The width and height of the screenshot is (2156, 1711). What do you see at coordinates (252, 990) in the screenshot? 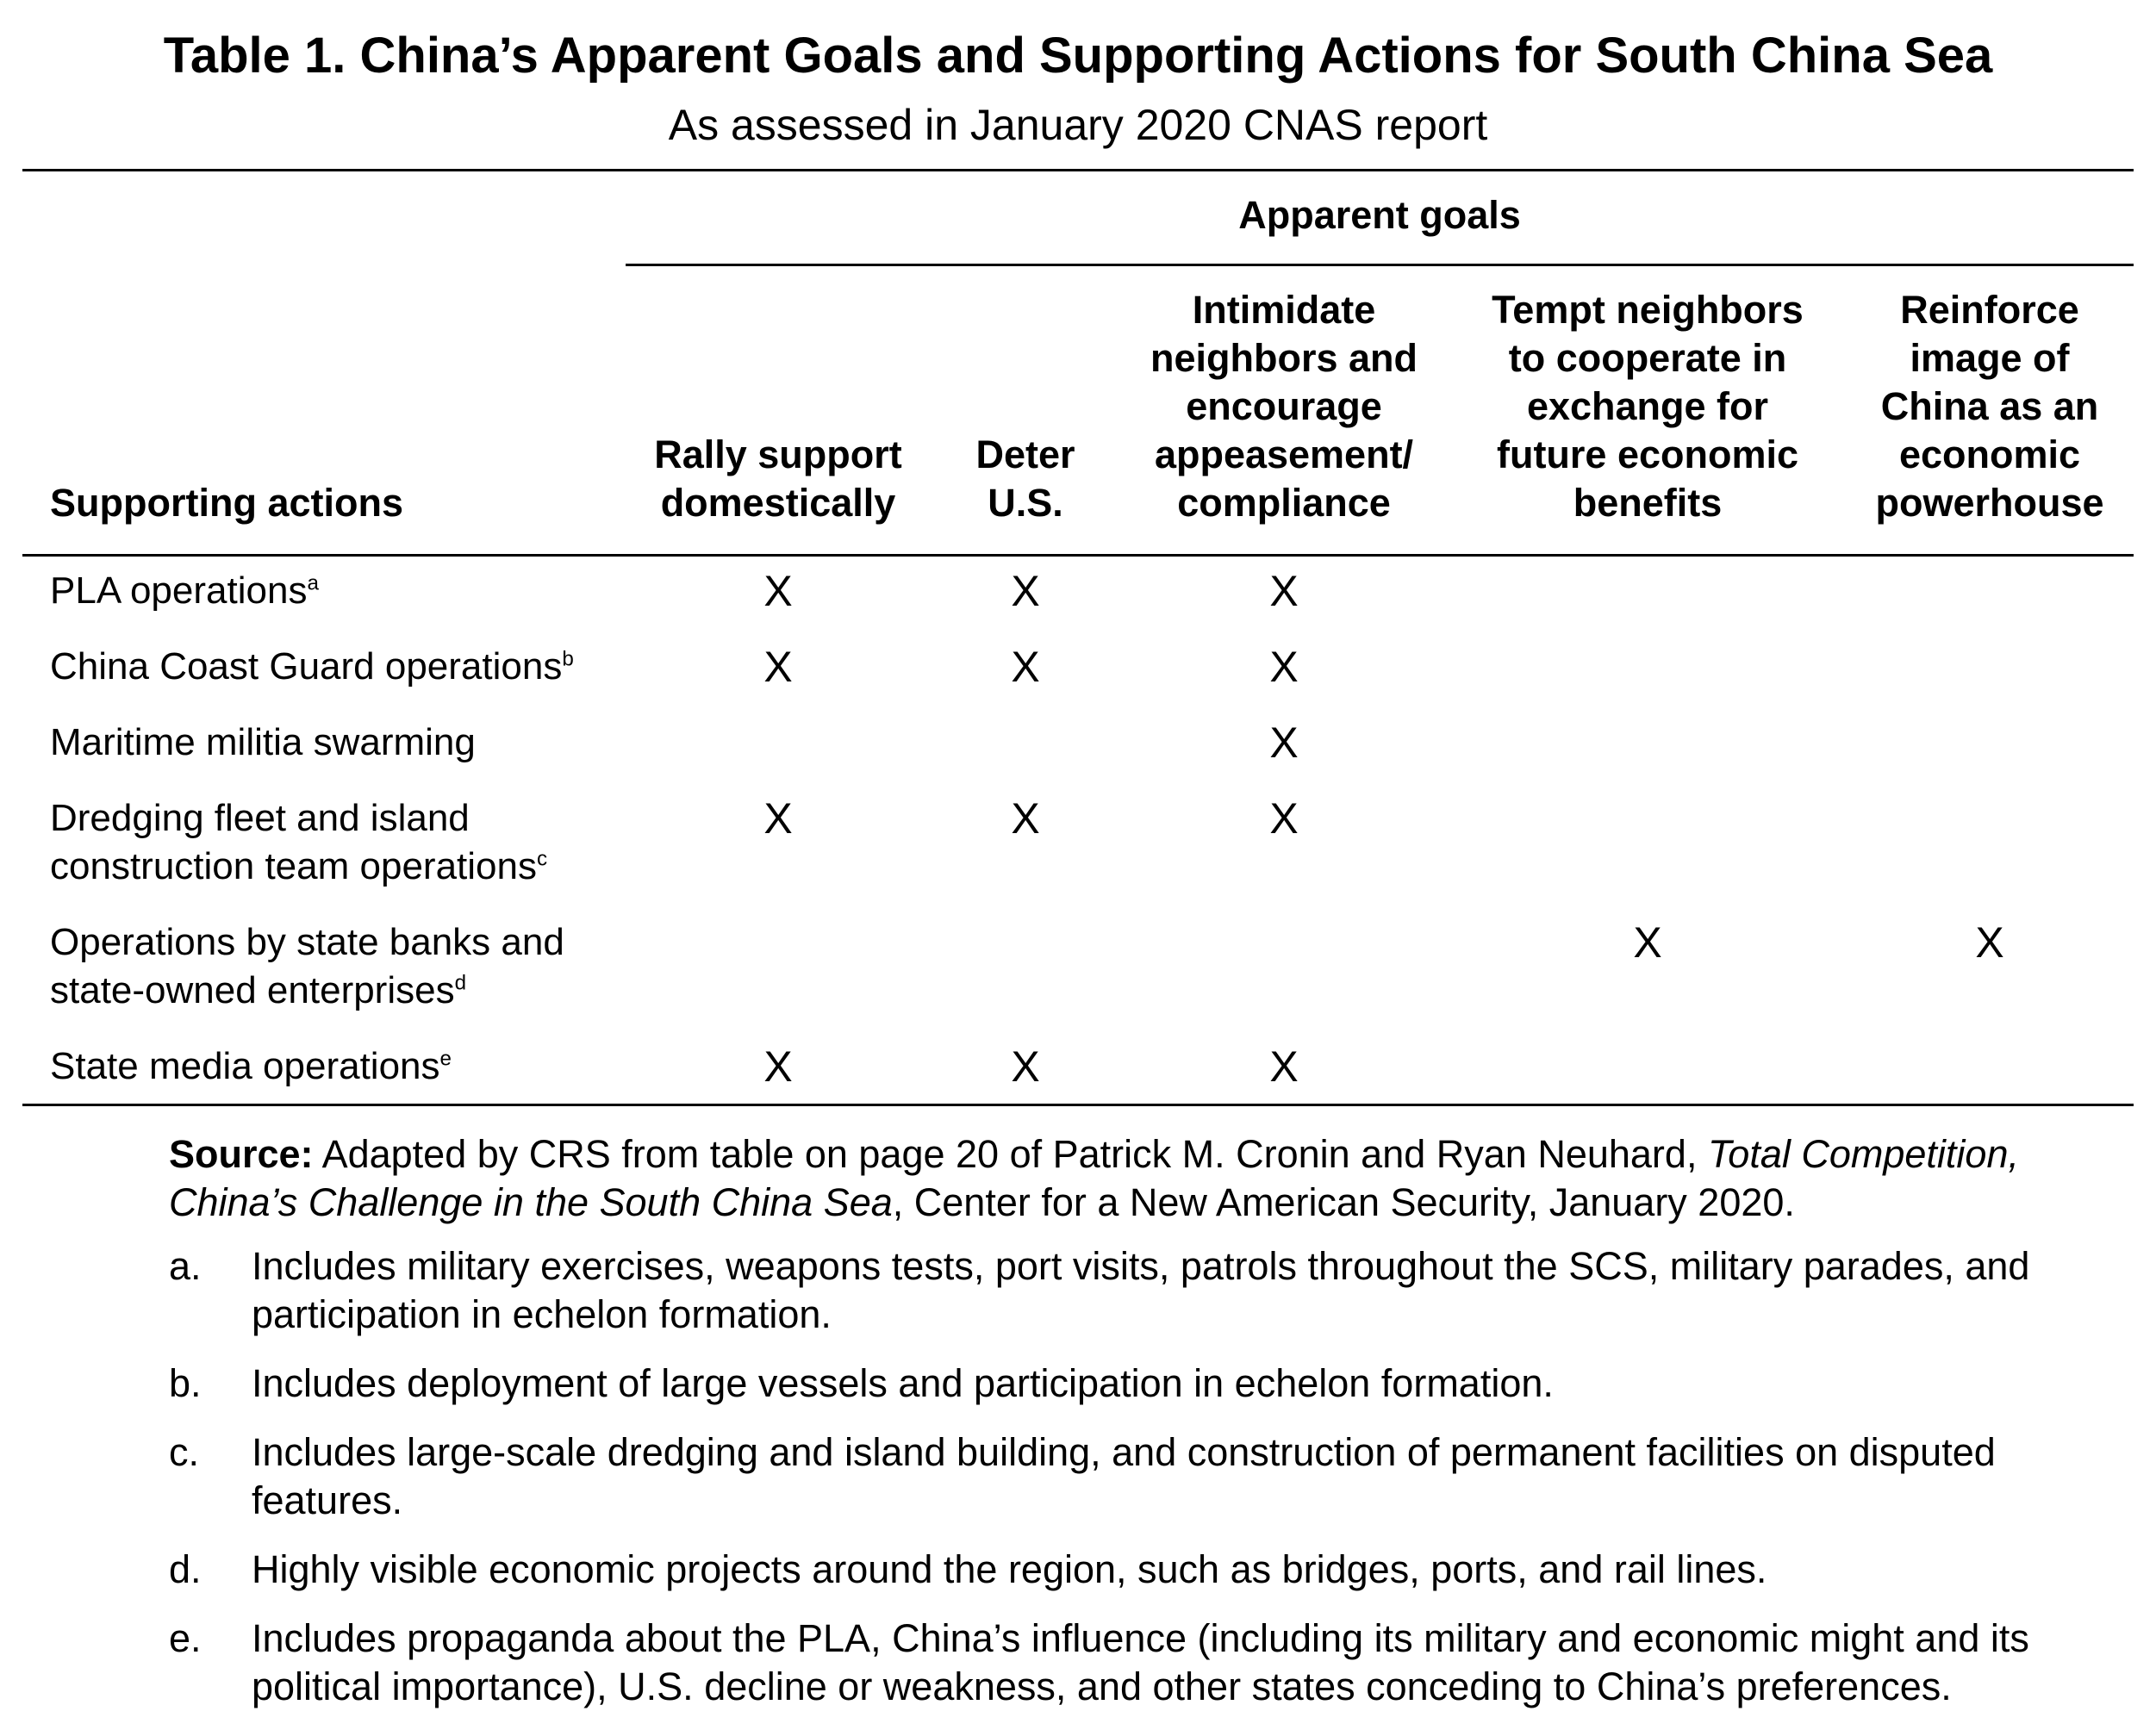
I see `row-label-text: state-owned enterprises` at bounding box center [252, 990].